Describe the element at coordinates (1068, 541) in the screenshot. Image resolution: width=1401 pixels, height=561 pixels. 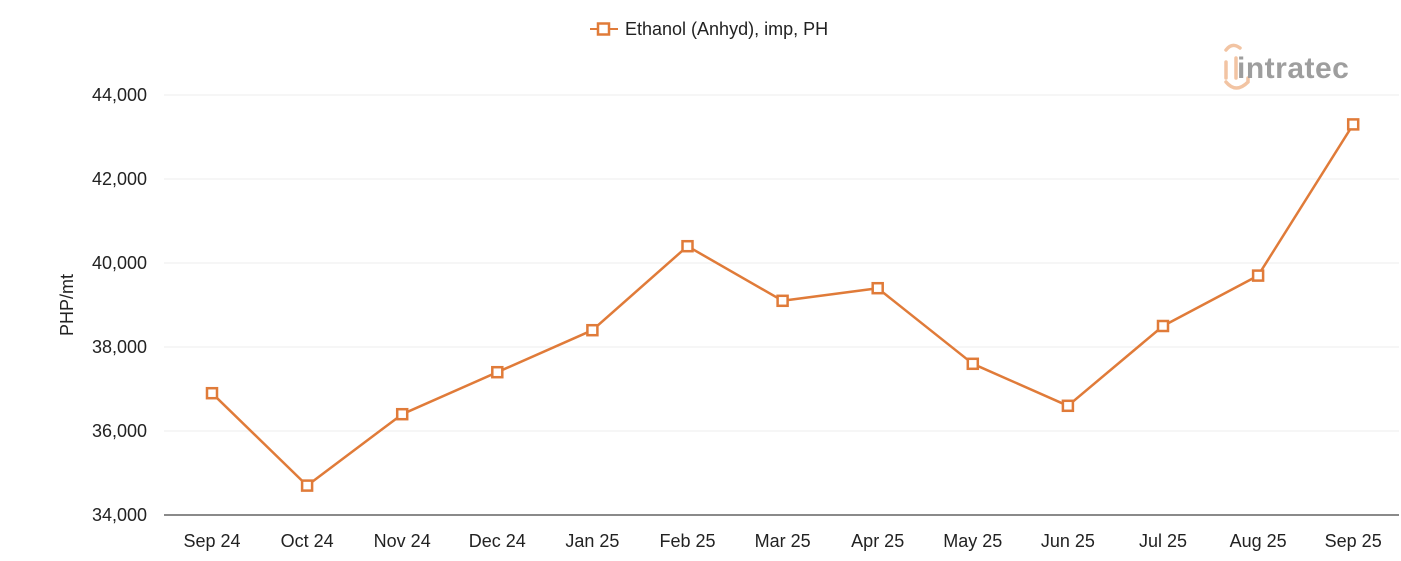
I see `x-tick-label: Jun 25` at that location.